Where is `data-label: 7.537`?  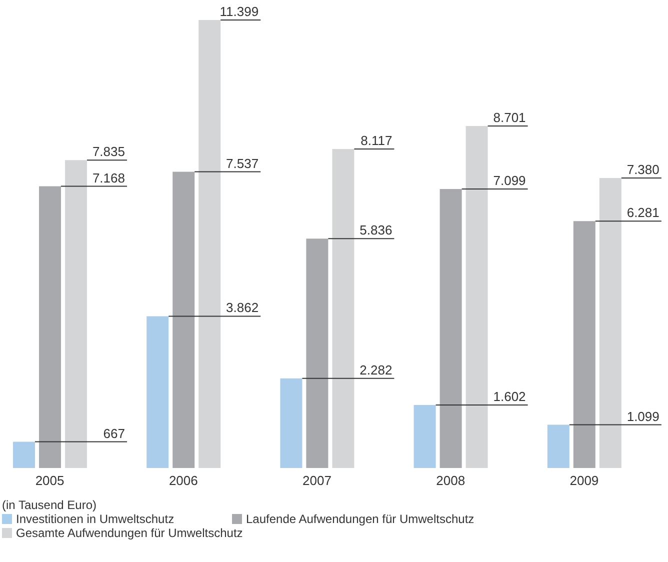
data-label: 7.537 is located at coordinates (242, 163).